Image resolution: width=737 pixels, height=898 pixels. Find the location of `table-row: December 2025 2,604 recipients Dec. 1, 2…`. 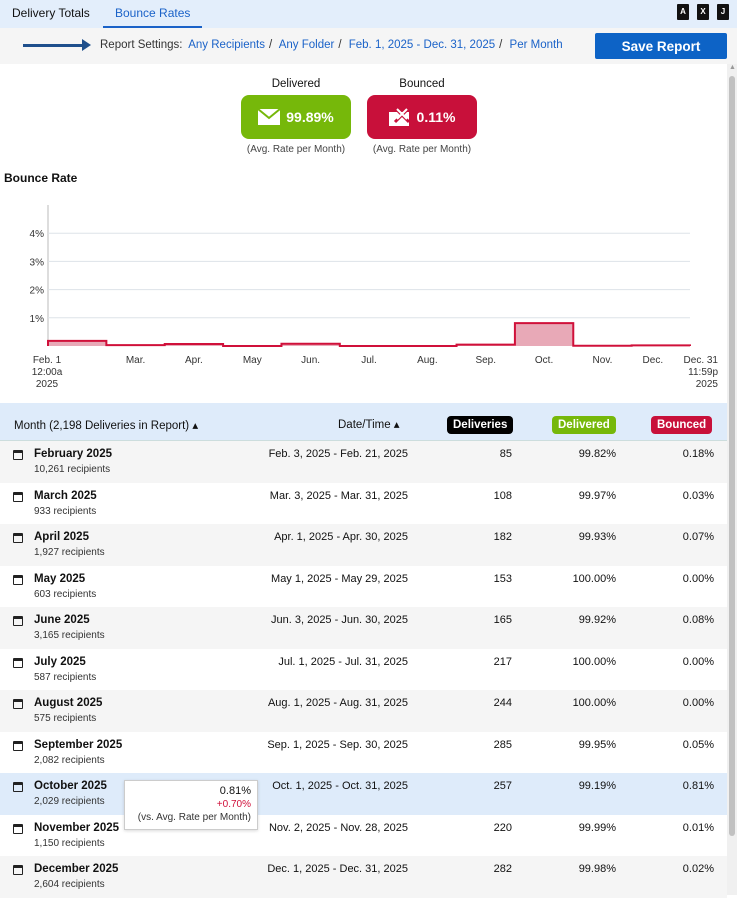

table-row: December 2025 2,604 recipients Dec. 1, 2… is located at coordinates (363, 877).